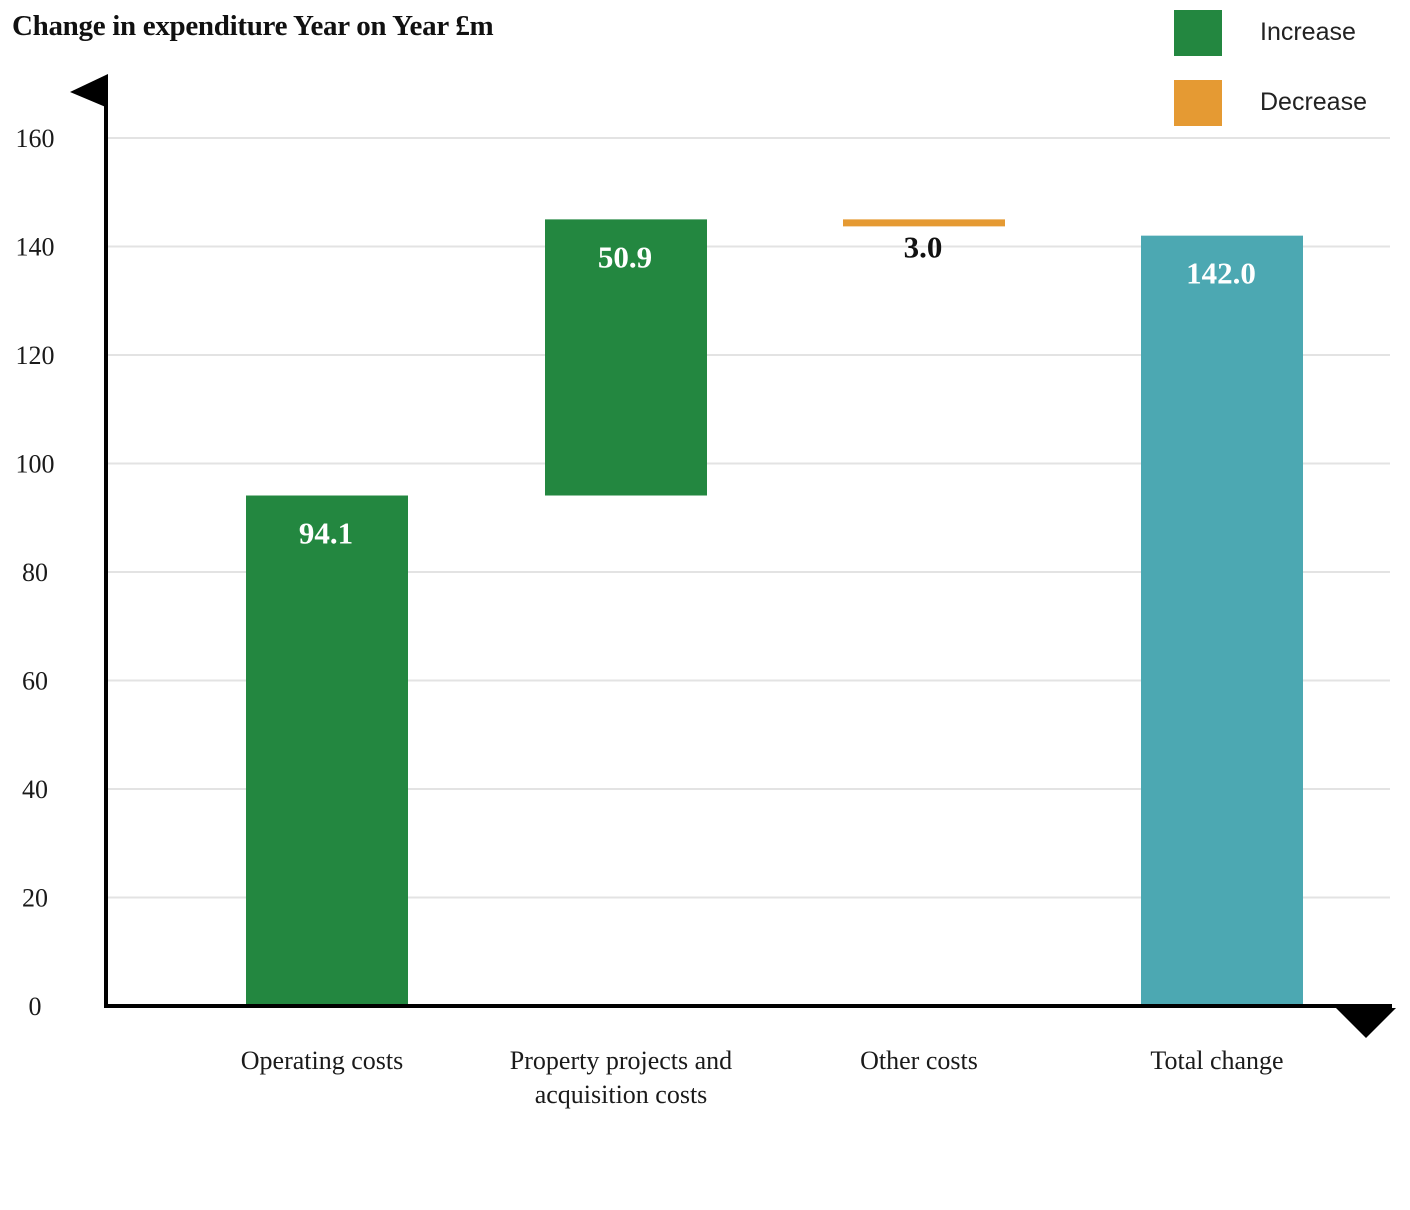  I want to click on y-tick-label-160: 160, so click(35, 138).